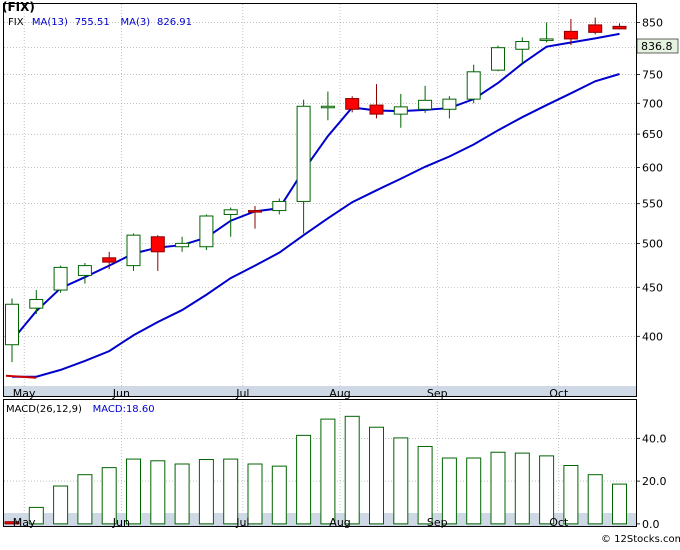 This screenshot has height=550, width=680. I want to click on price-ytick-label: 750, so click(652, 75).